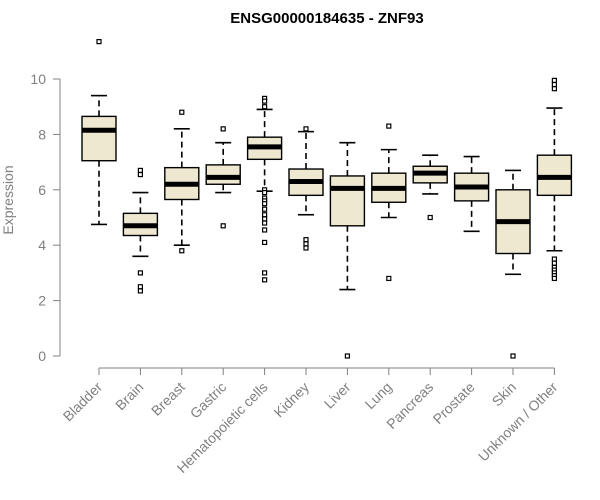 The width and height of the screenshot is (600, 500). I want to click on category-label-10: Skin, so click(504, 394).